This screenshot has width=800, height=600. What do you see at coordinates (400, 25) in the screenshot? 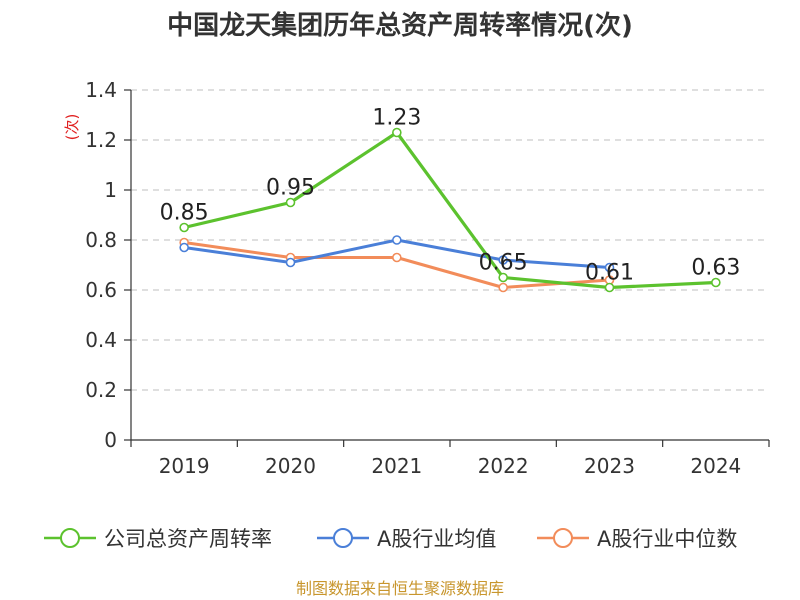
I see `chart-title: 中国龙天集团历年总资产周转率情况(次)` at bounding box center [400, 25].